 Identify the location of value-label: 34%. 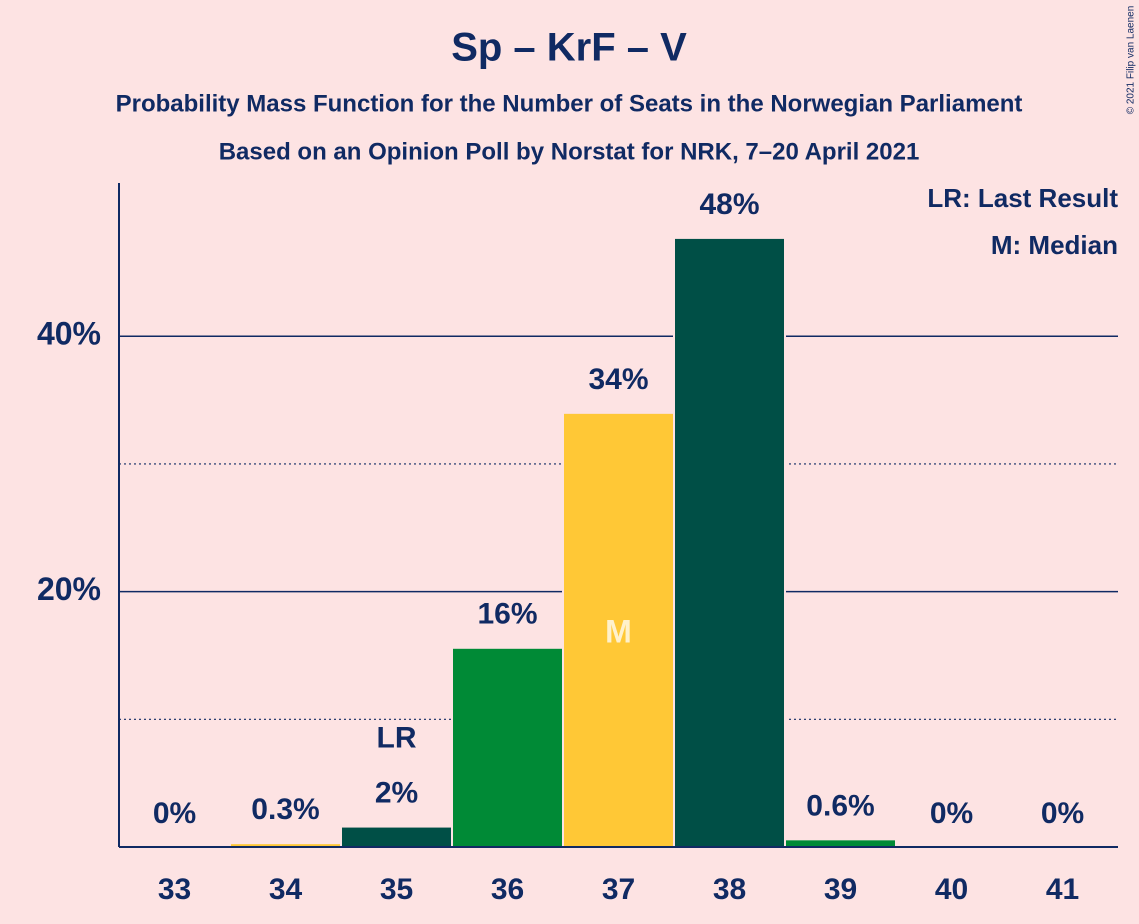
(618, 379).